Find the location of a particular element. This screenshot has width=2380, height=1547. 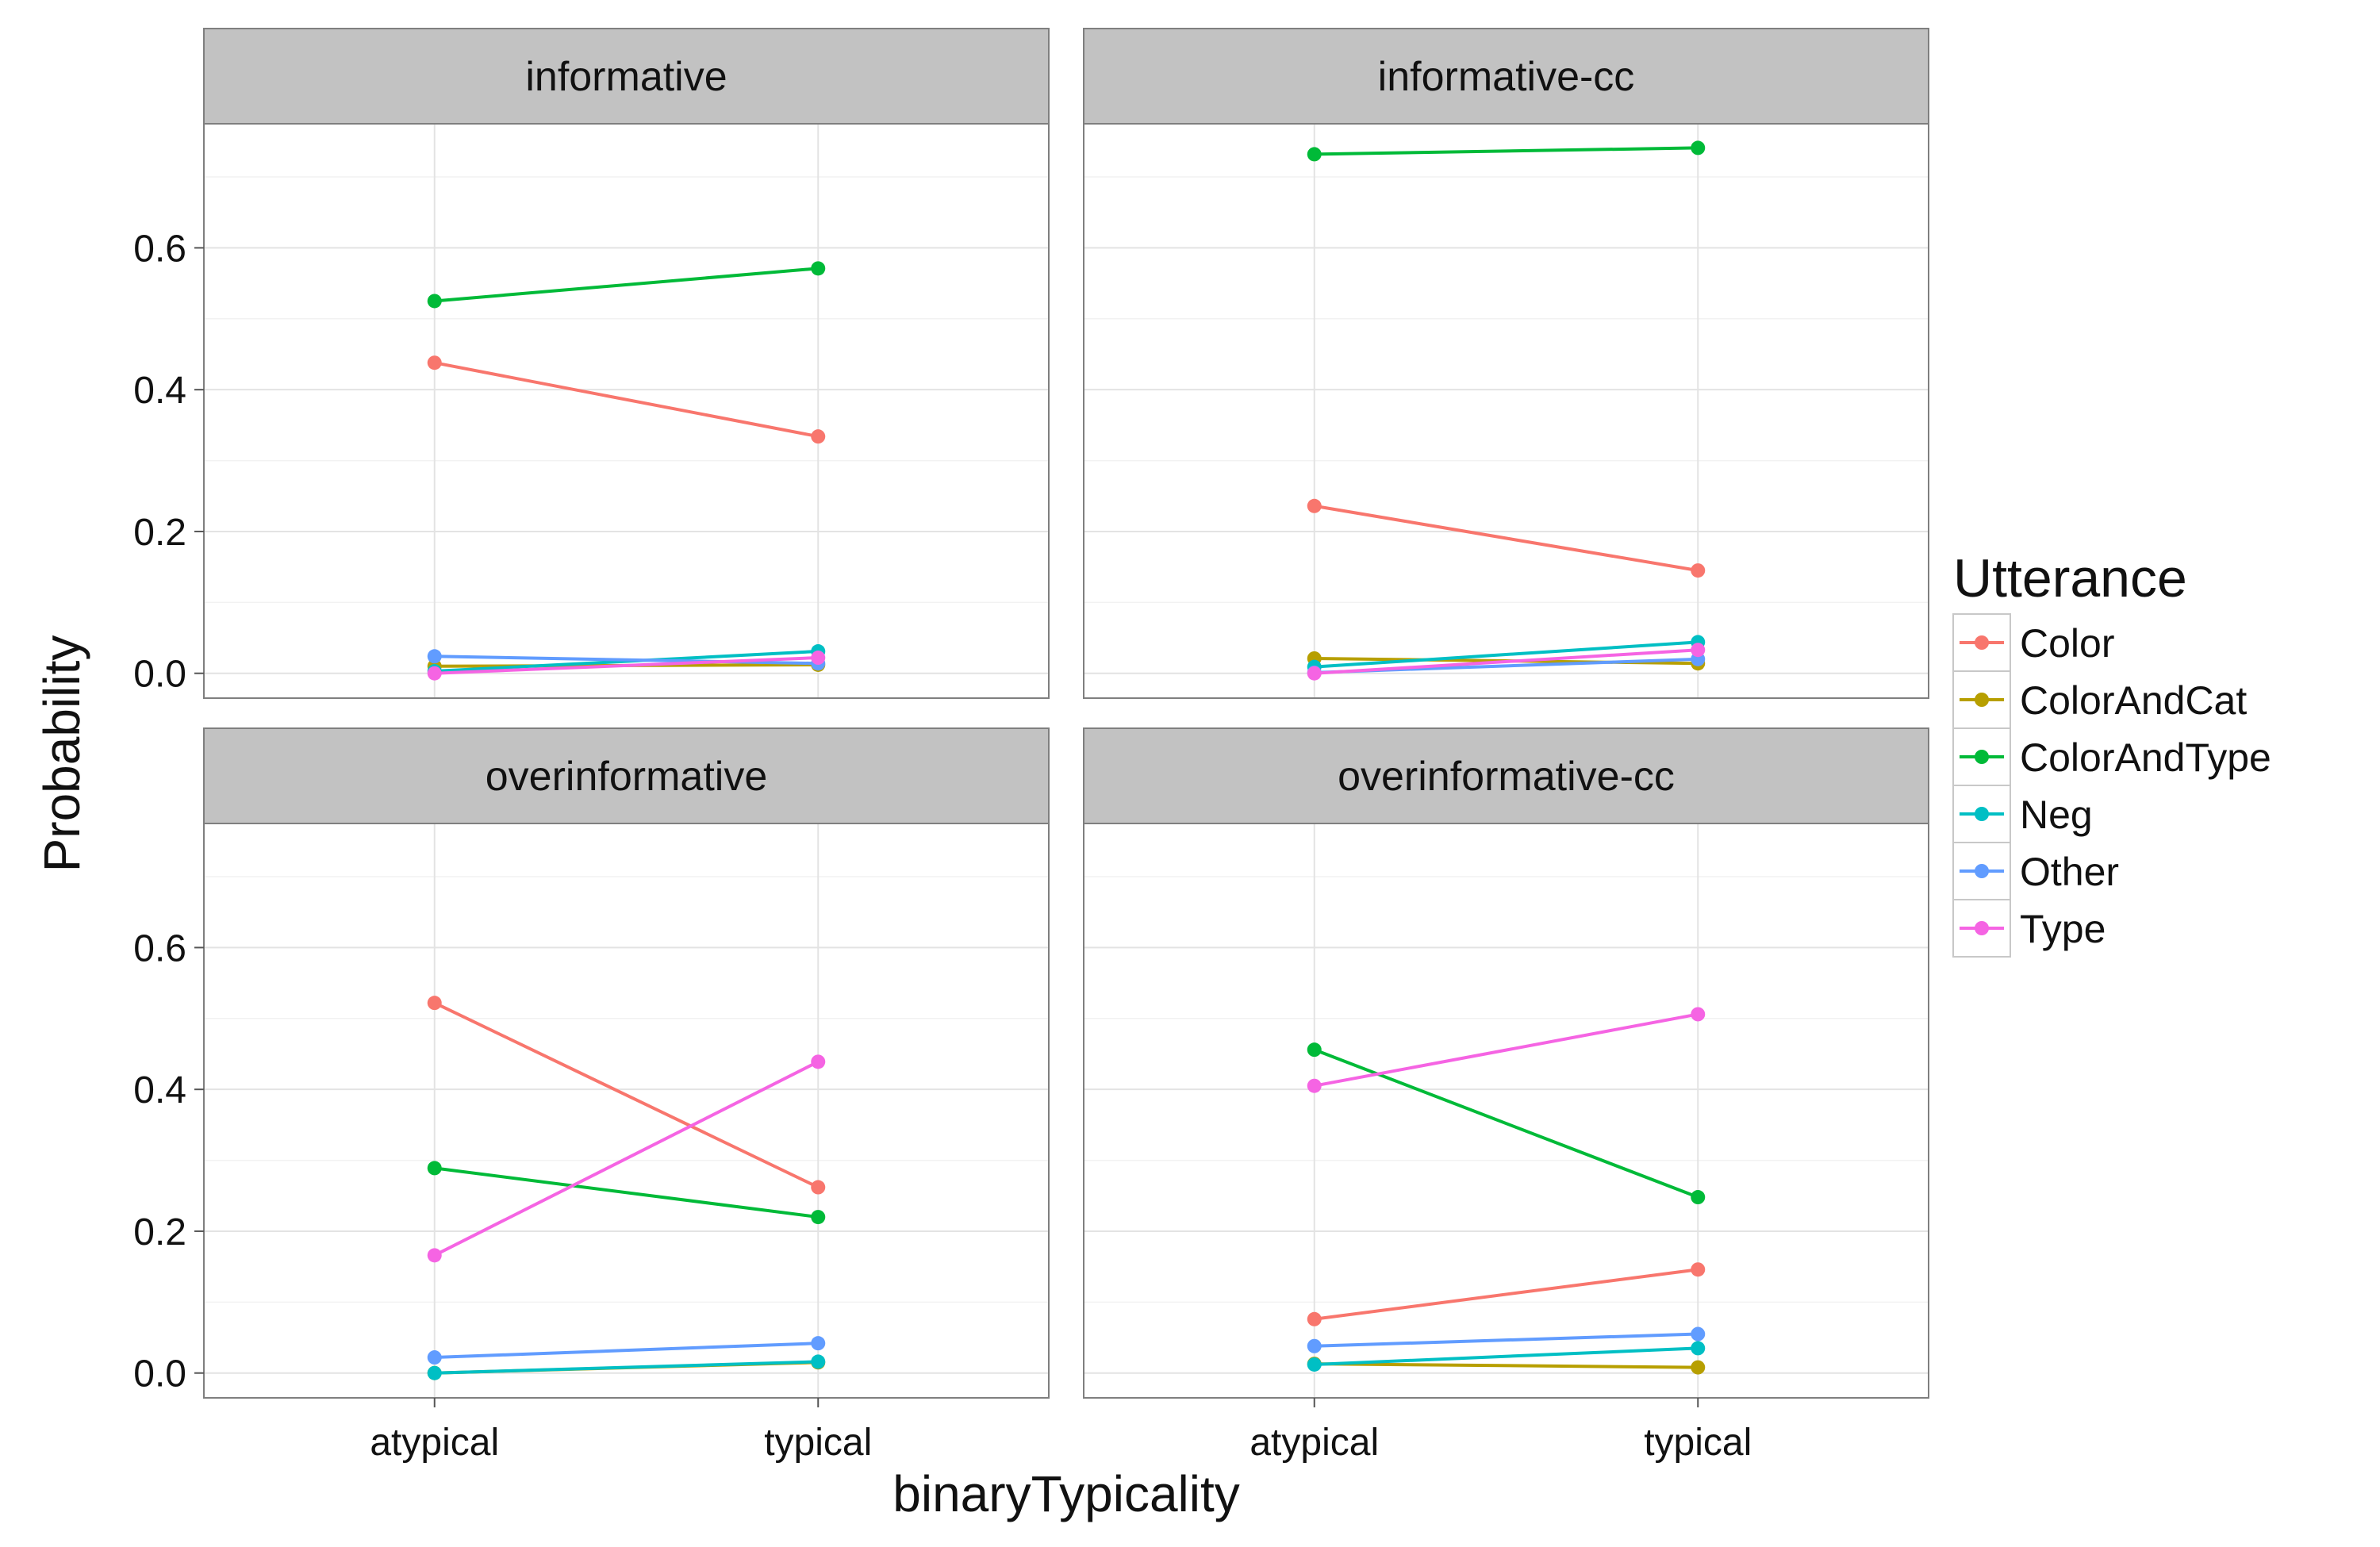

y-tick-label: 0.0 is located at coordinates (159, 1374).